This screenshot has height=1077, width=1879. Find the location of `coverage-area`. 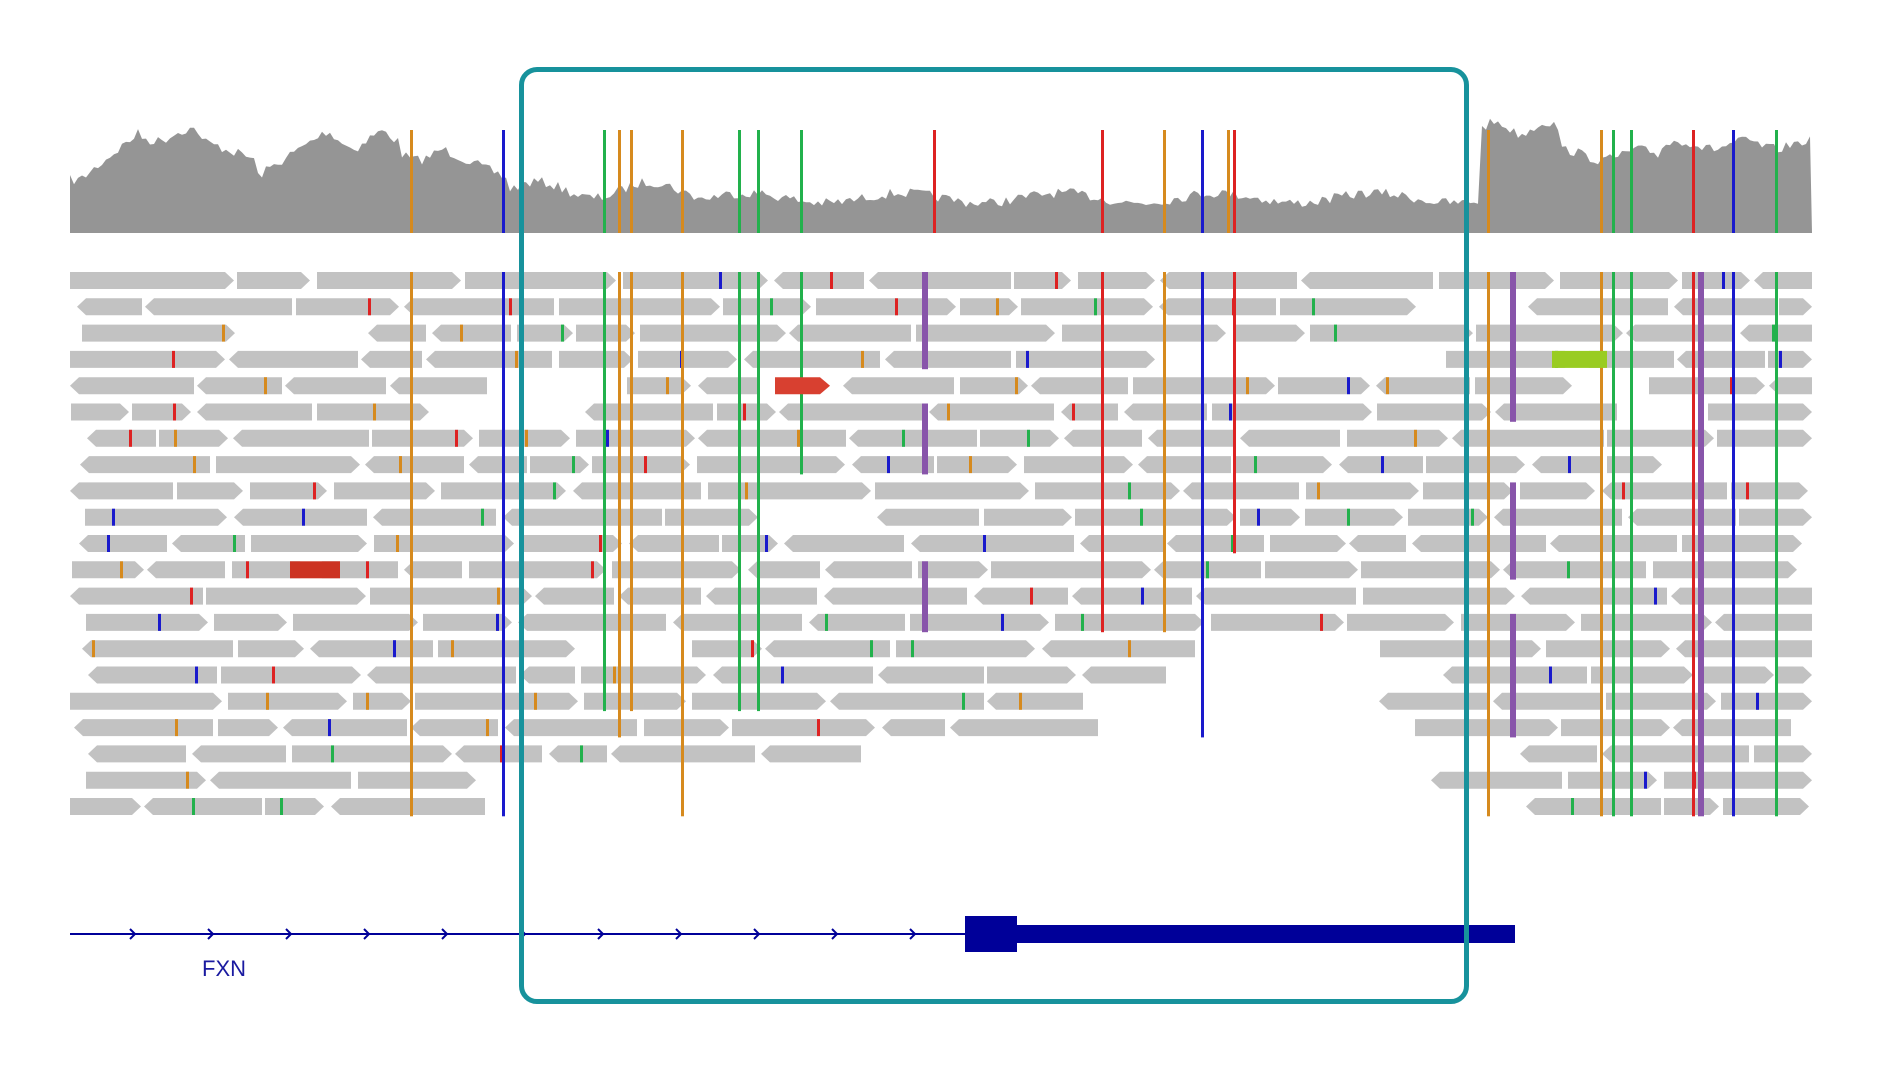

coverage-area is located at coordinates (941, 175).